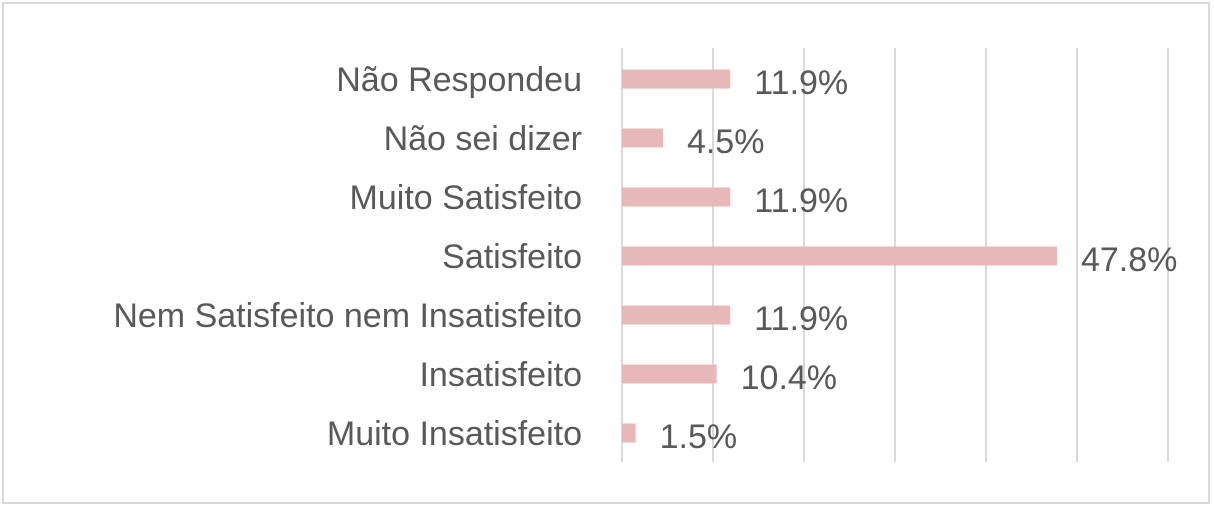 The height and width of the screenshot is (508, 1214). What do you see at coordinates (726, 142) in the screenshot?
I see `data-label: 4.5%` at bounding box center [726, 142].